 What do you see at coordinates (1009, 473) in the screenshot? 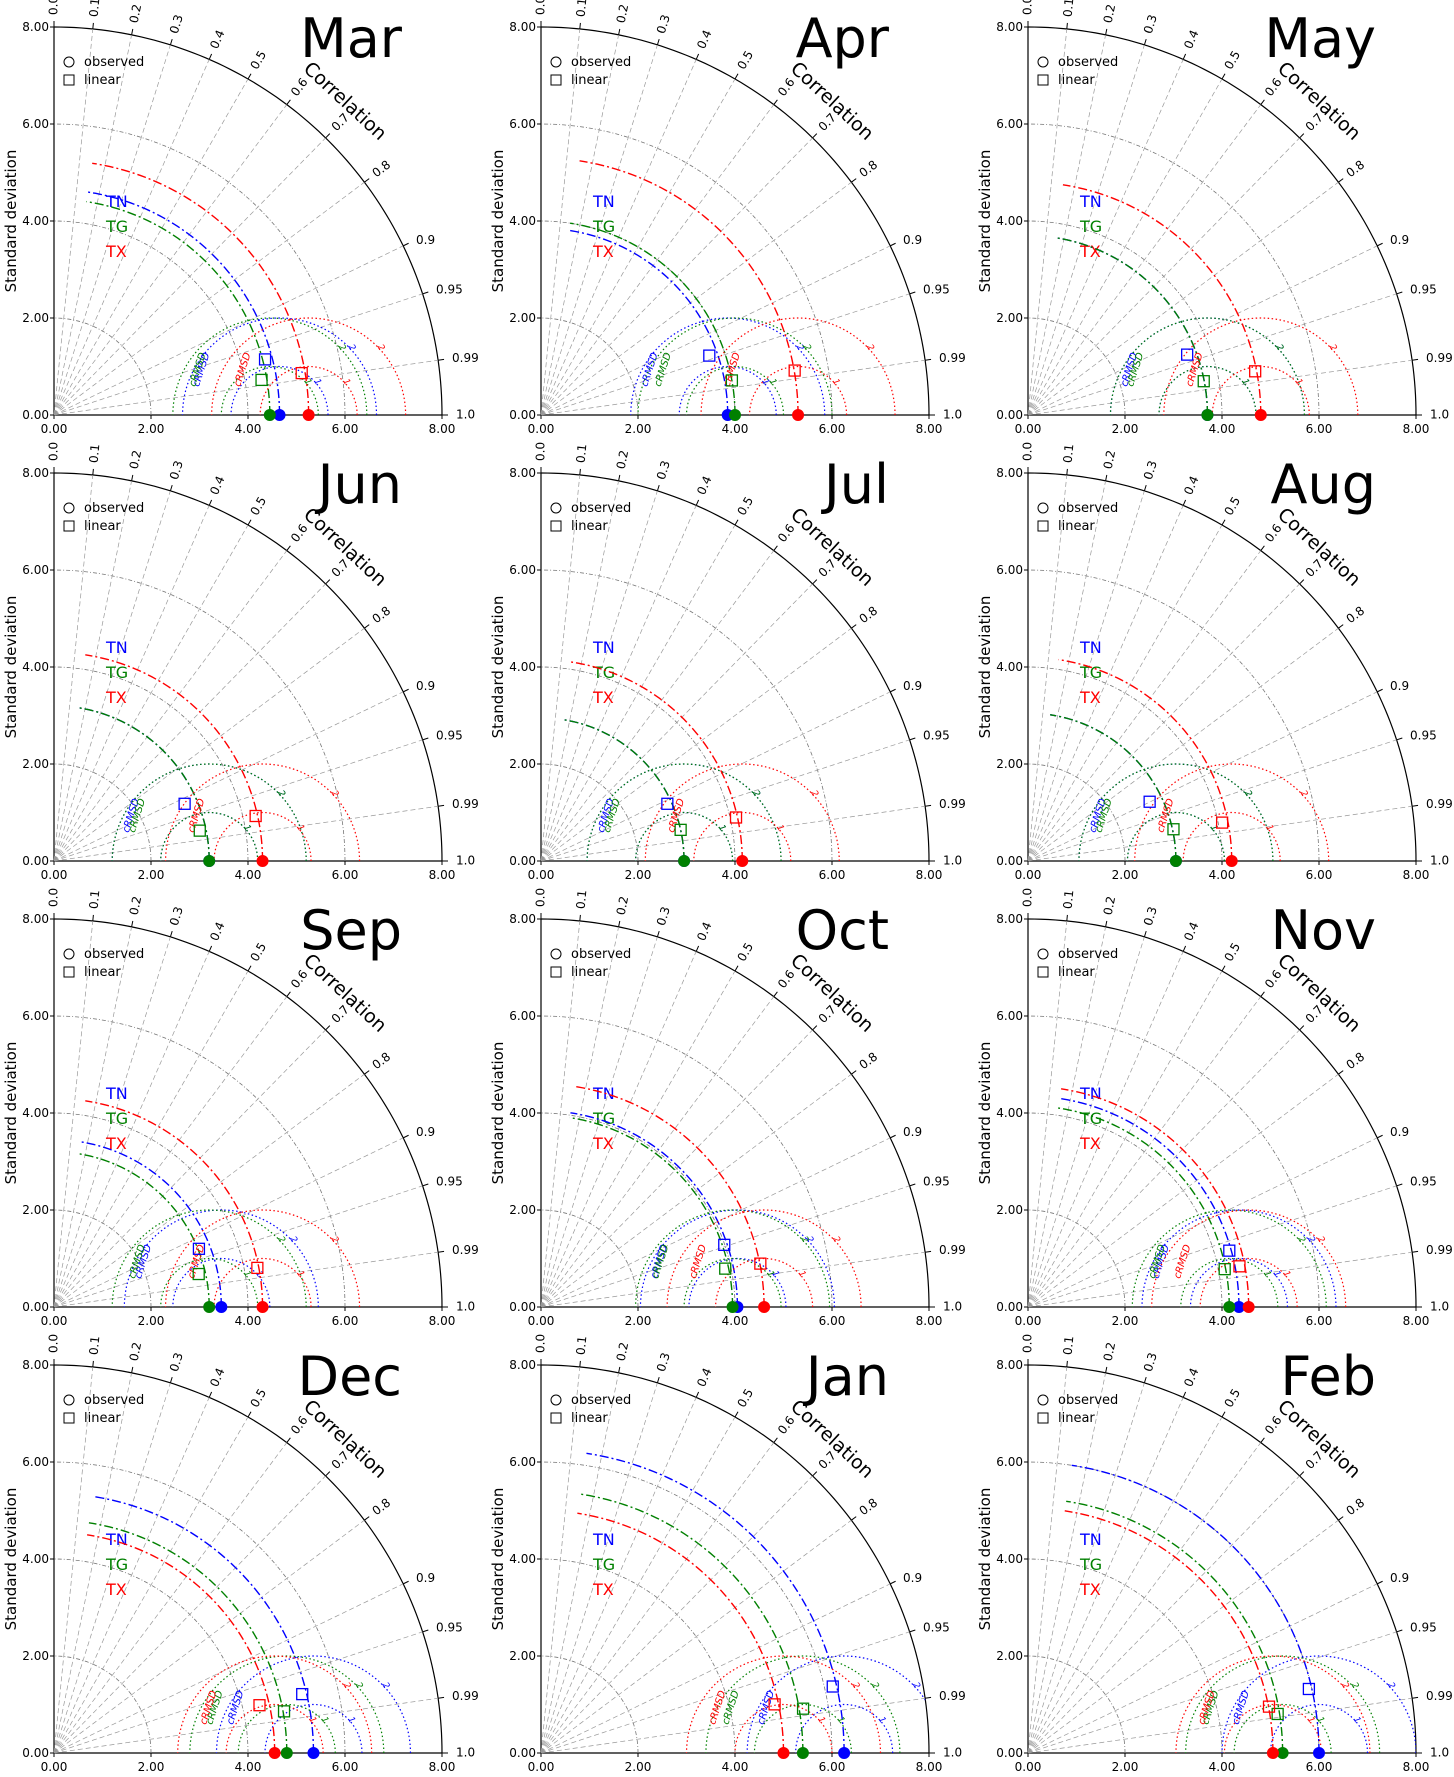
I see `y-tick-label: 8.00` at bounding box center [1009, 473].